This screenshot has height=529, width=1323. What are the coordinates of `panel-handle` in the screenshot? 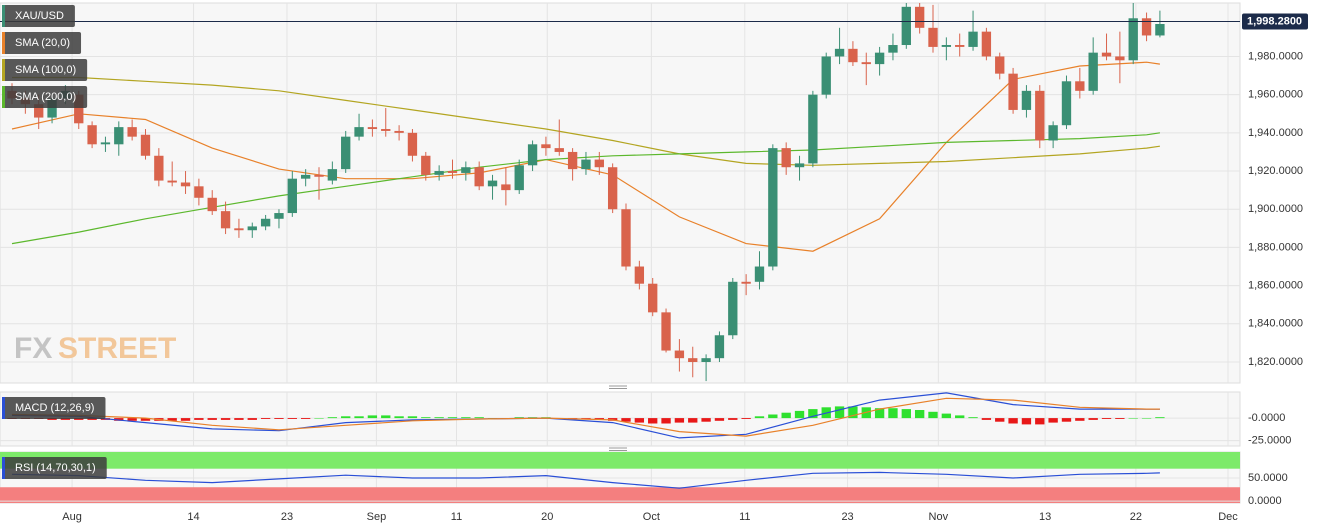 It's located at (618, 418).